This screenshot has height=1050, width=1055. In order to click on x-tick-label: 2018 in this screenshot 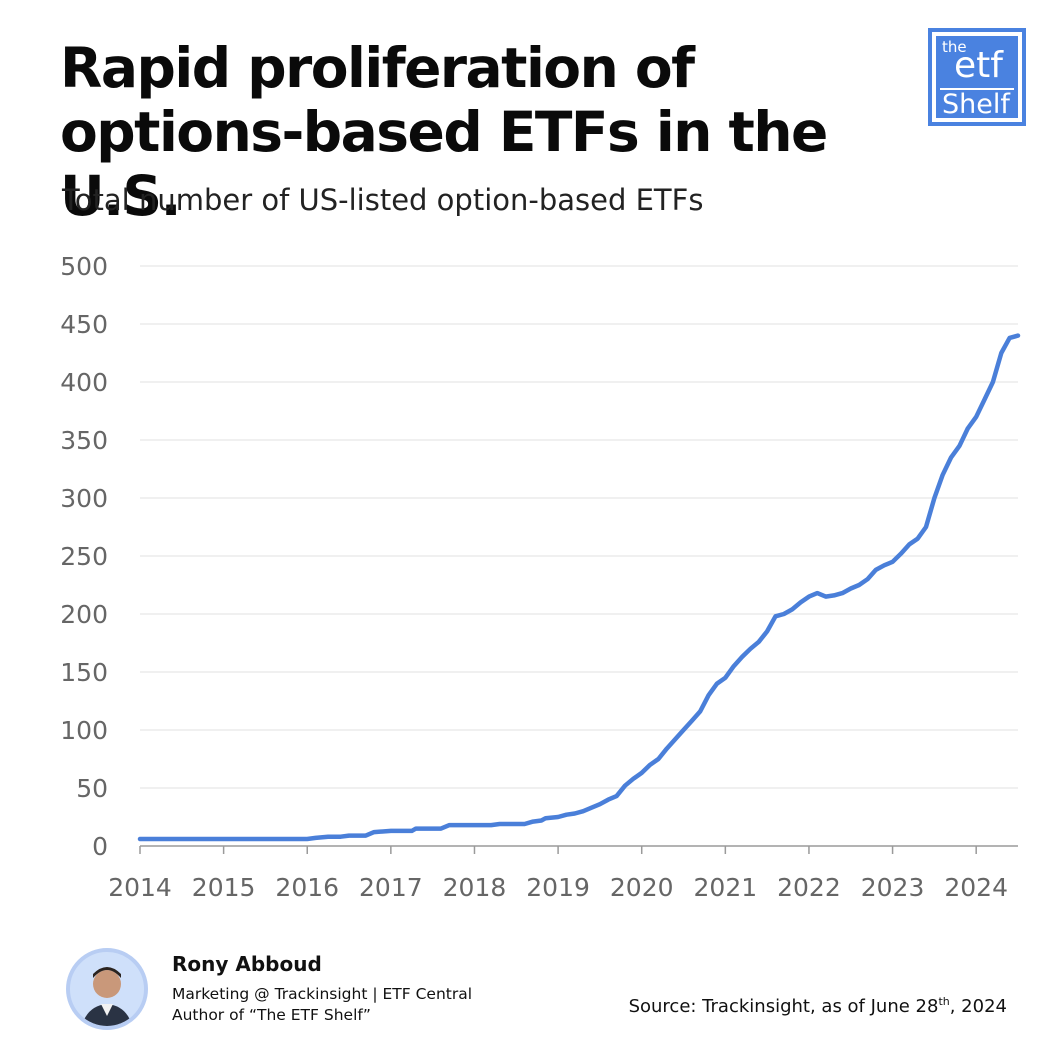, I will do `click(475, 887)`.